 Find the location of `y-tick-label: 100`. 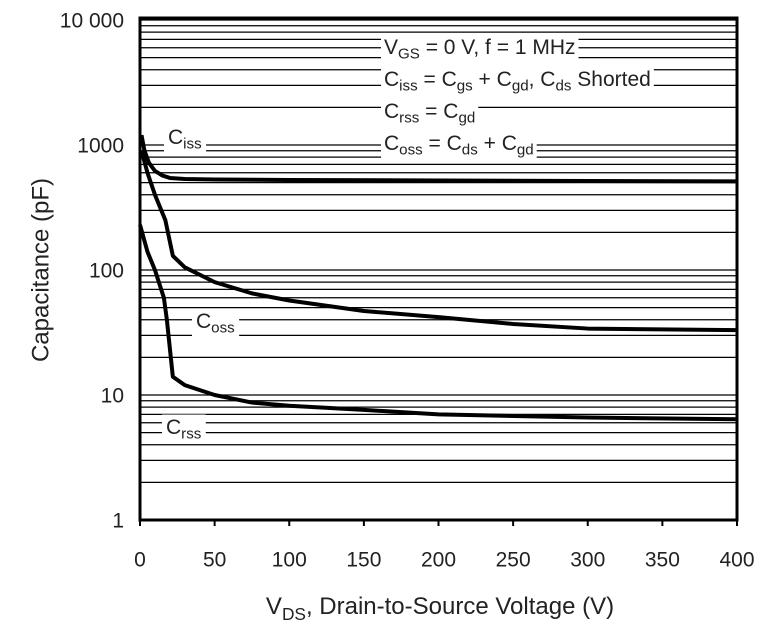

y-tick-label: 100 is located at coordinates (106, 271).